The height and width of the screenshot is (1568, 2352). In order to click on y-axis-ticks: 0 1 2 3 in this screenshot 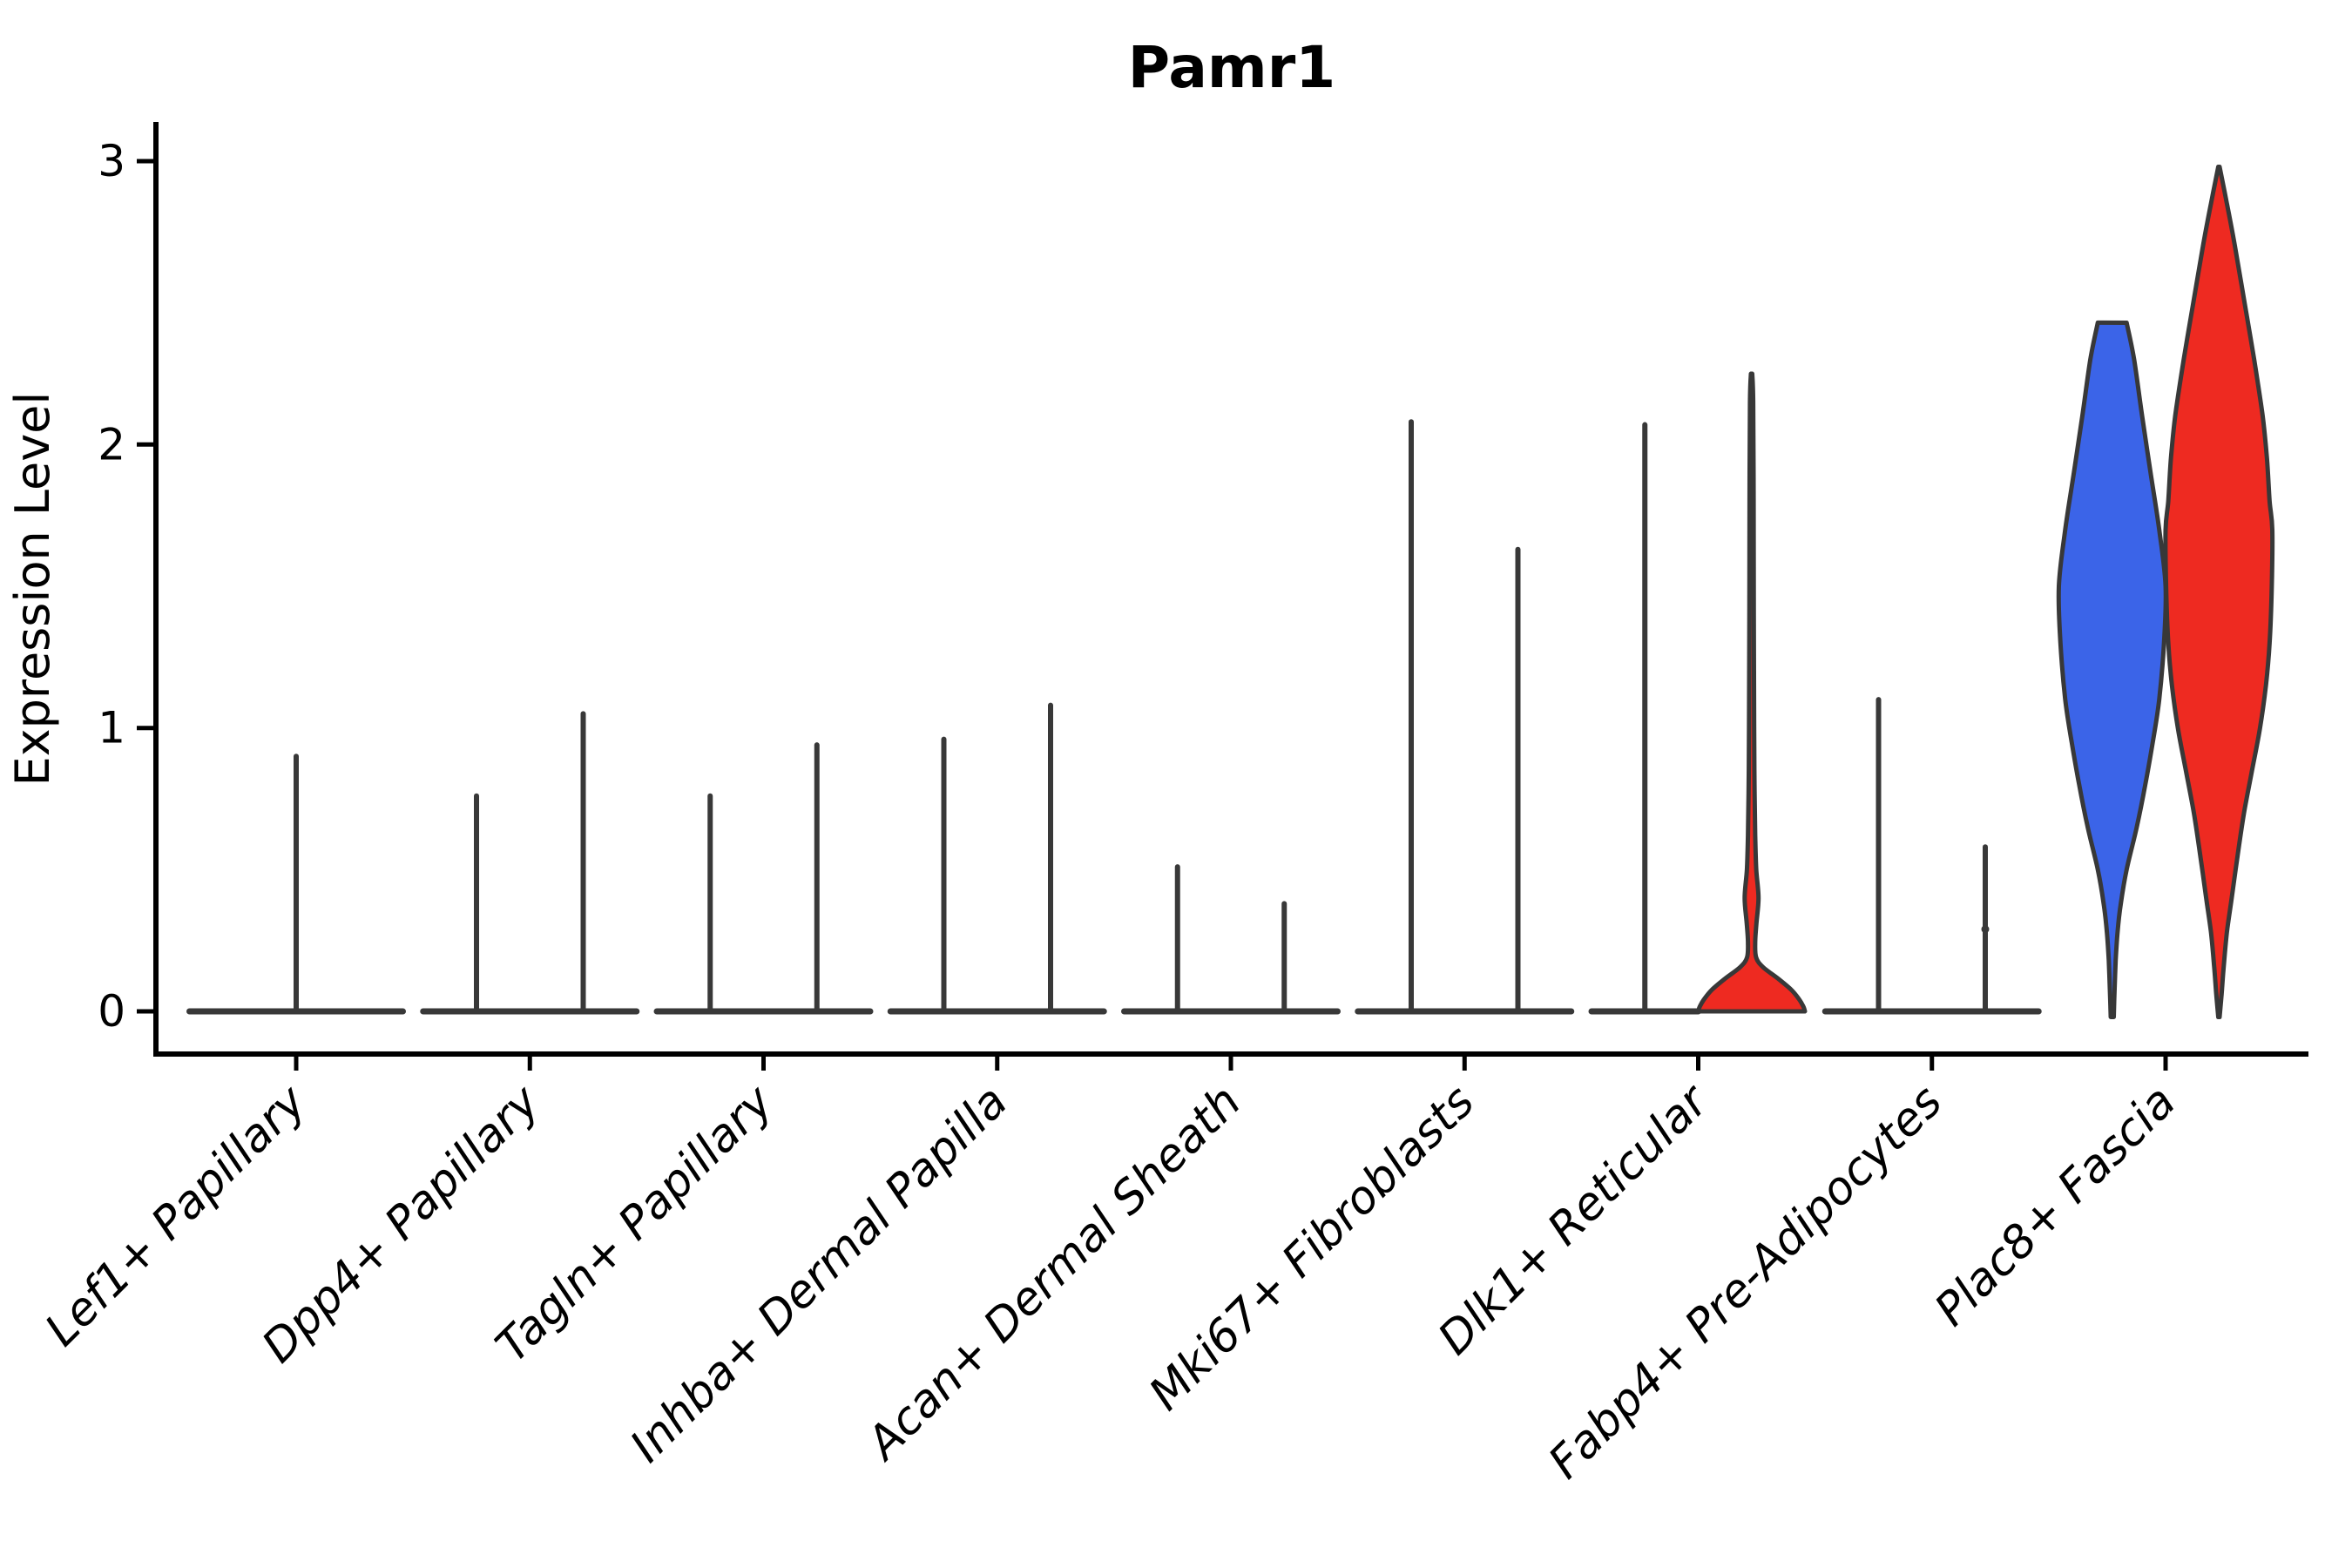, I will do `click(126, 586)`.